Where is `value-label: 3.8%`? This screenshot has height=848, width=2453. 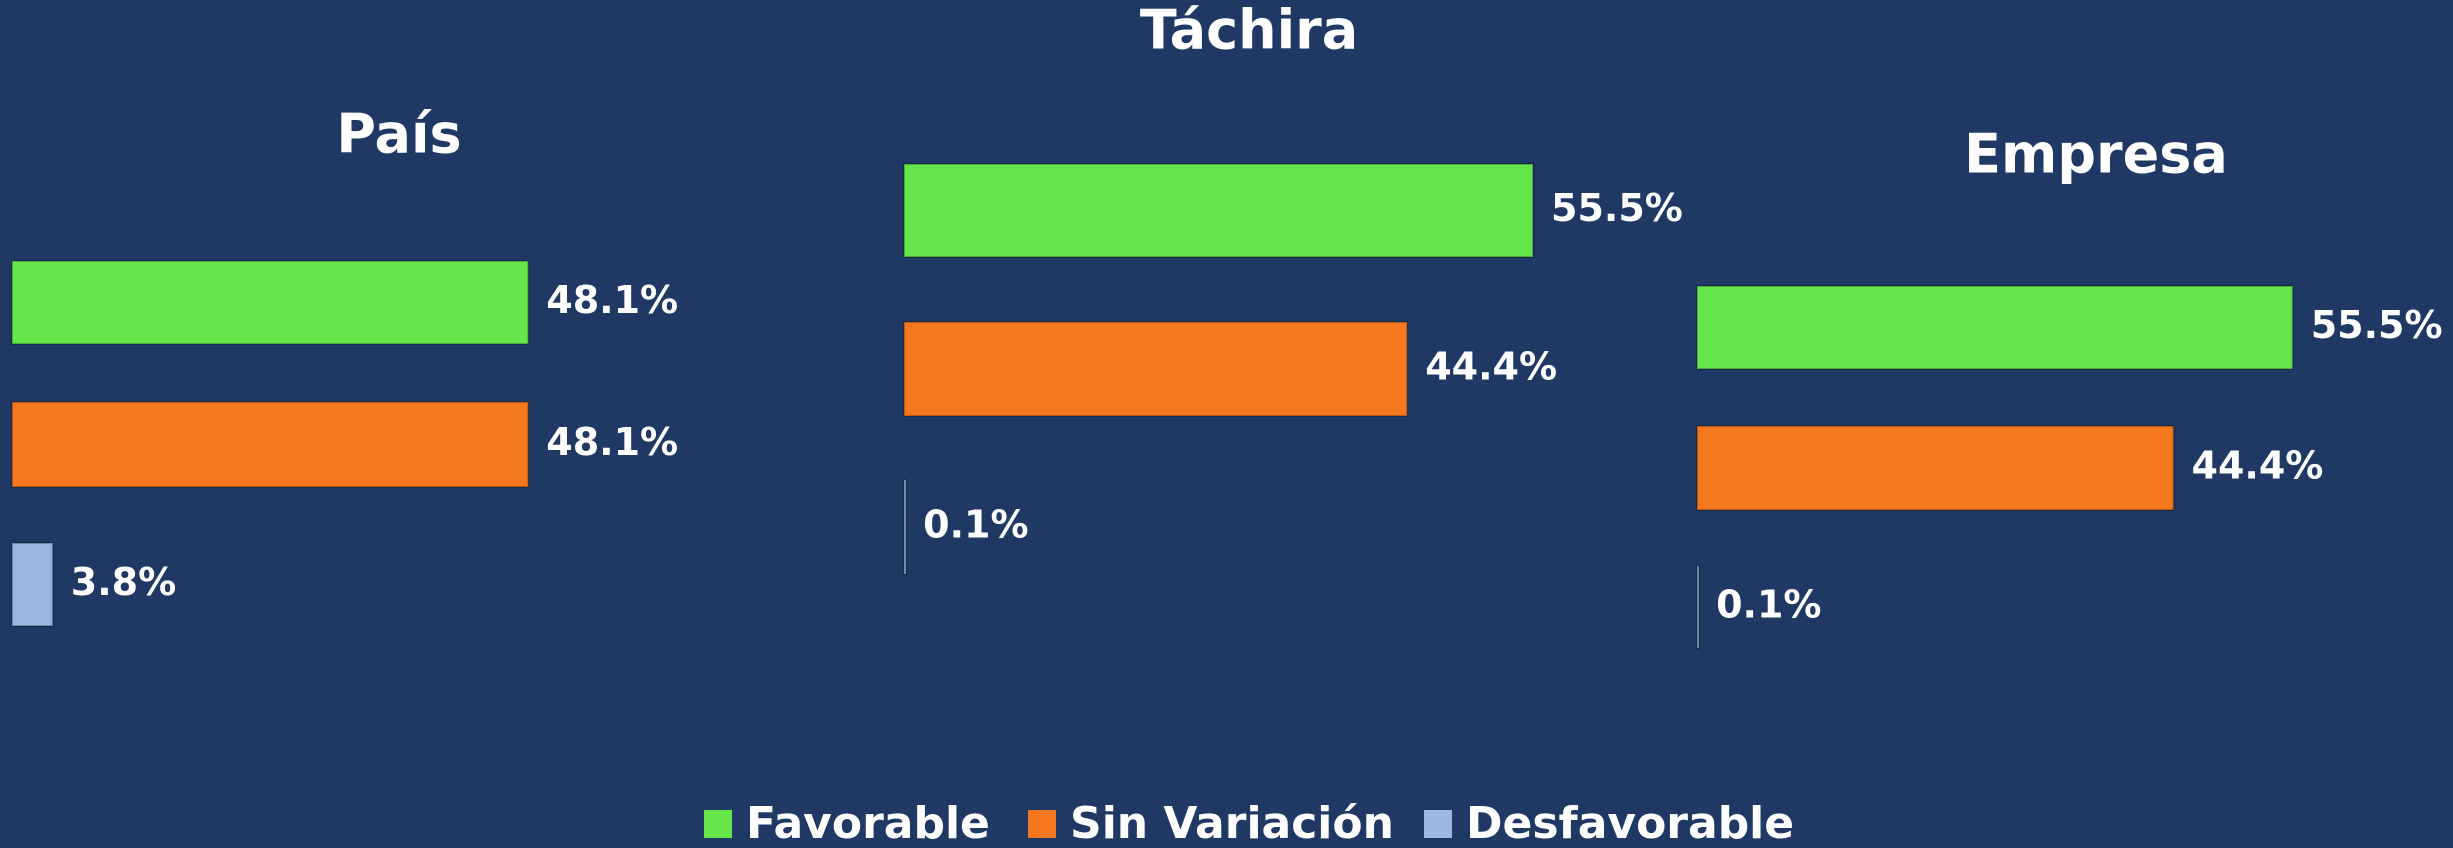 value-label: 3.8% is located at coordinates (123, 582).